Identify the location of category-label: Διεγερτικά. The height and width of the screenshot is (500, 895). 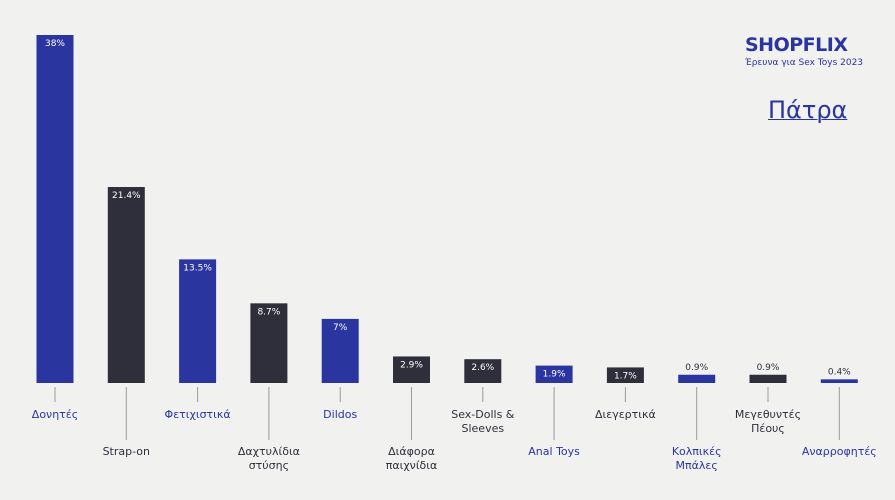
(625, 414).